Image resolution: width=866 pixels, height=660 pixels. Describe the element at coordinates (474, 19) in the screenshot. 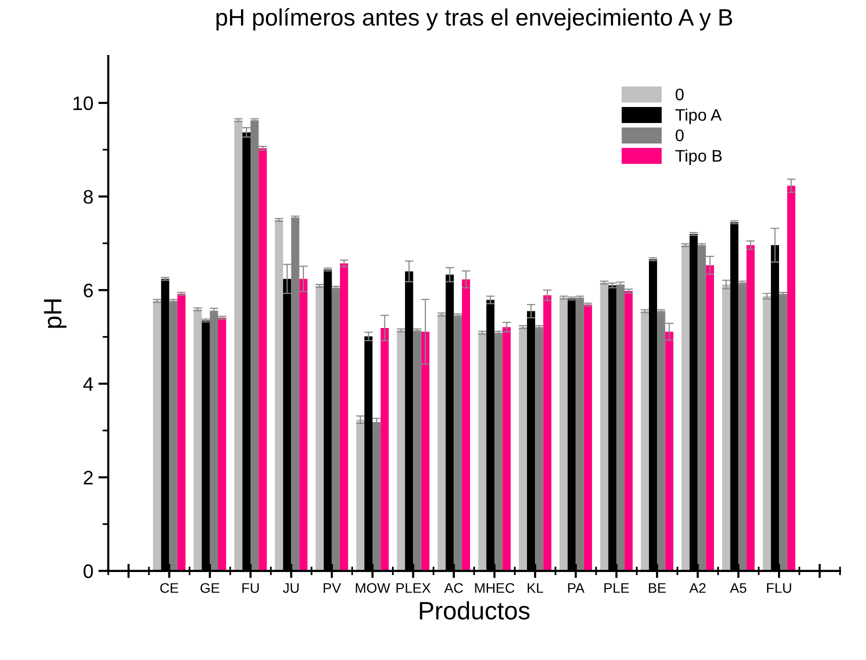

I see `chart-title: pH polímeros antes y tras el envejecimiento A y B` at that location.